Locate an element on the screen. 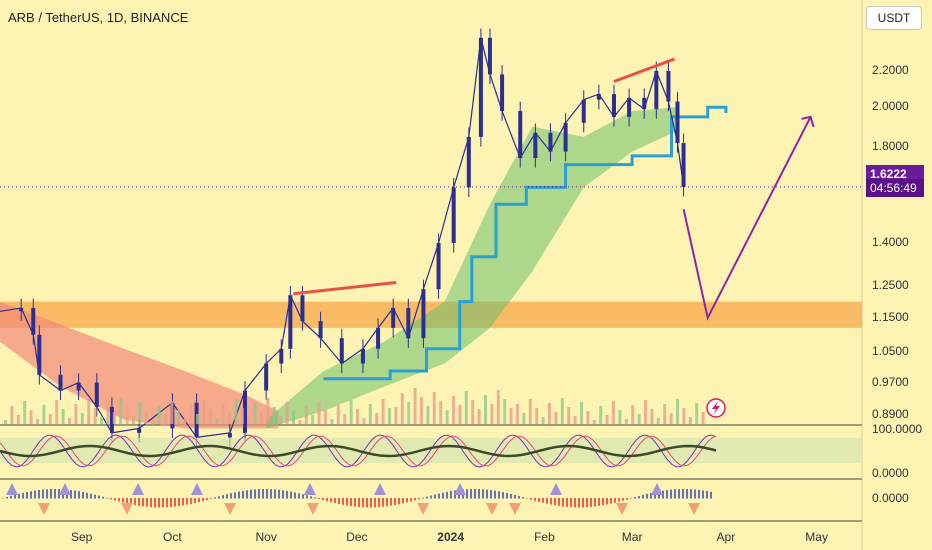 This screenshot has width=932, height=550. histogram-axis-zero: 0.0000 is located at coordinates (890, 498).